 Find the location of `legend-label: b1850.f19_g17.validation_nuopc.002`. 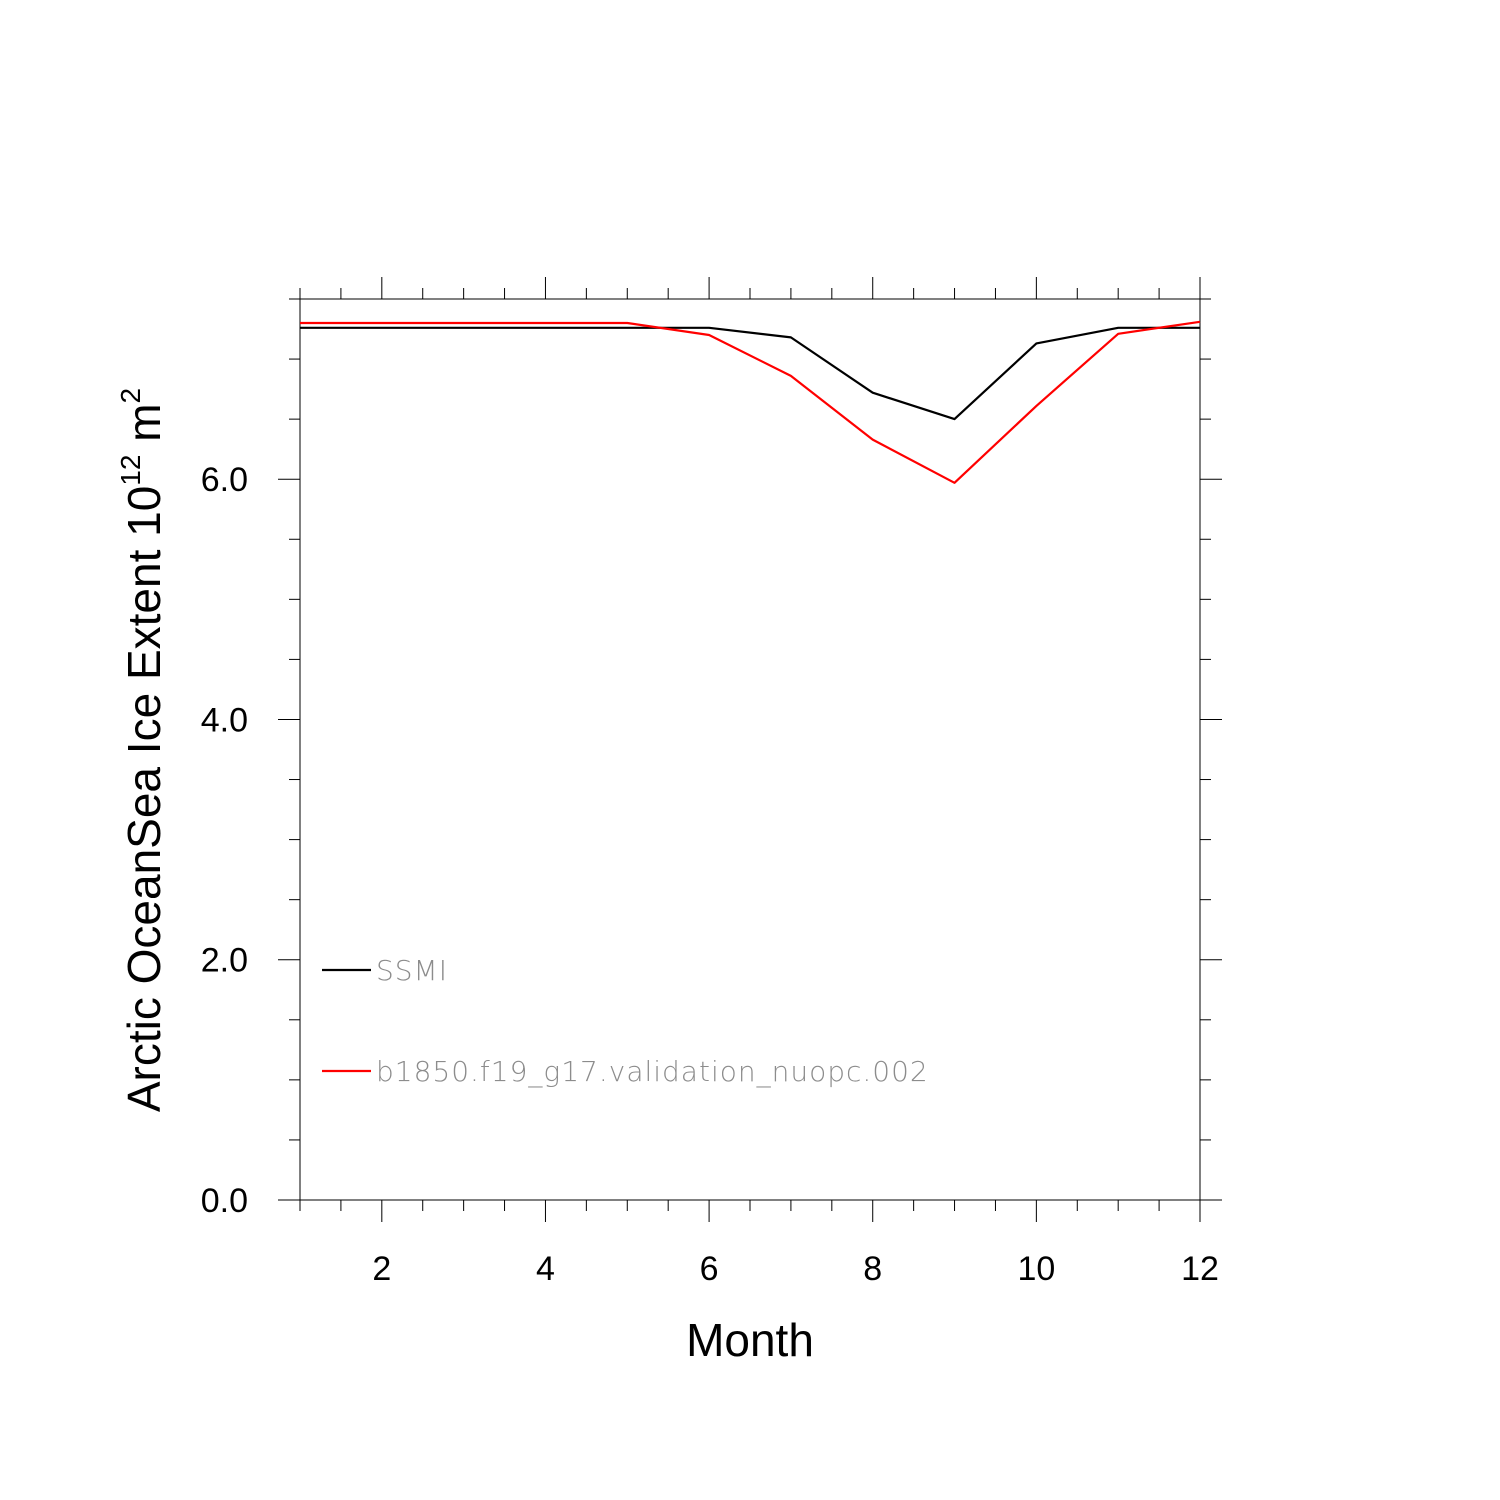

legend-label: b1850.f19_g17.validation_nuopc.002 is located at coordinates (652, 1072).